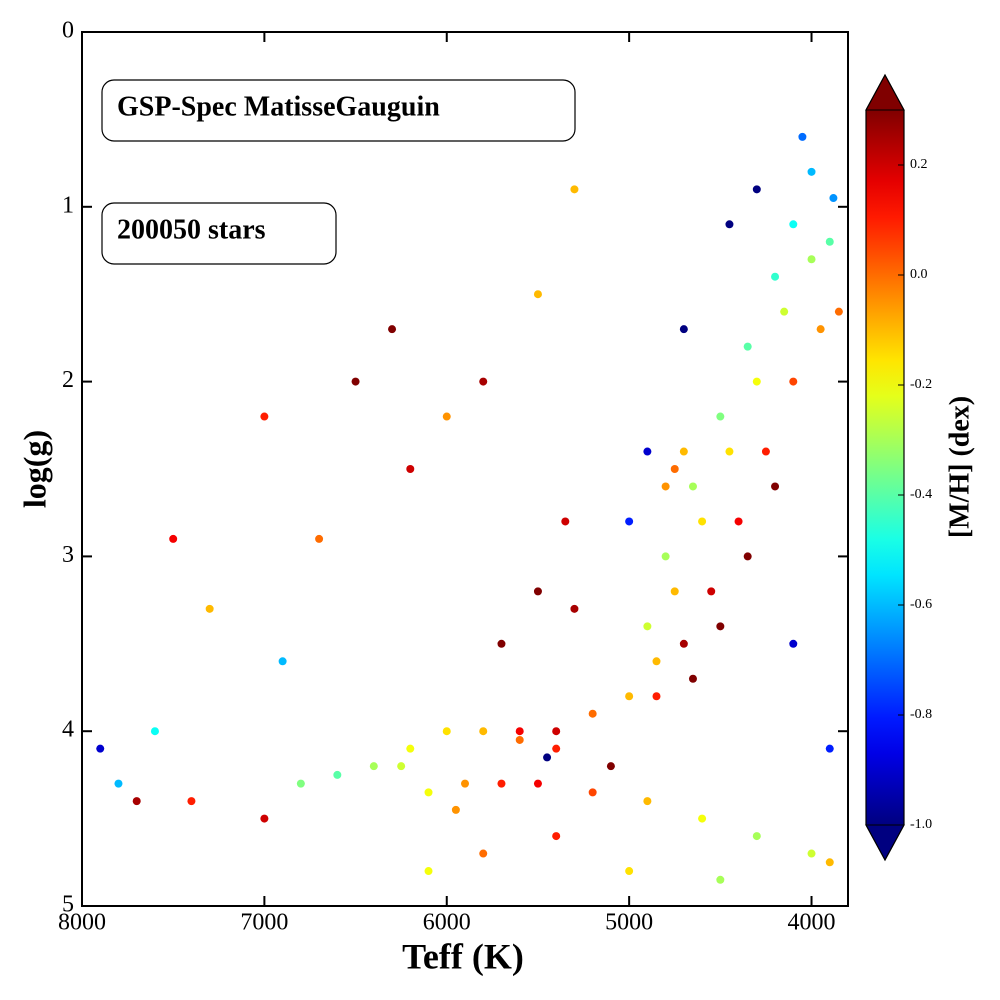 The image size is (1000, 1000). Describe the element at coordinates (812, 923) in the screenshot. I see `x-tick-label: 4000` at that location.